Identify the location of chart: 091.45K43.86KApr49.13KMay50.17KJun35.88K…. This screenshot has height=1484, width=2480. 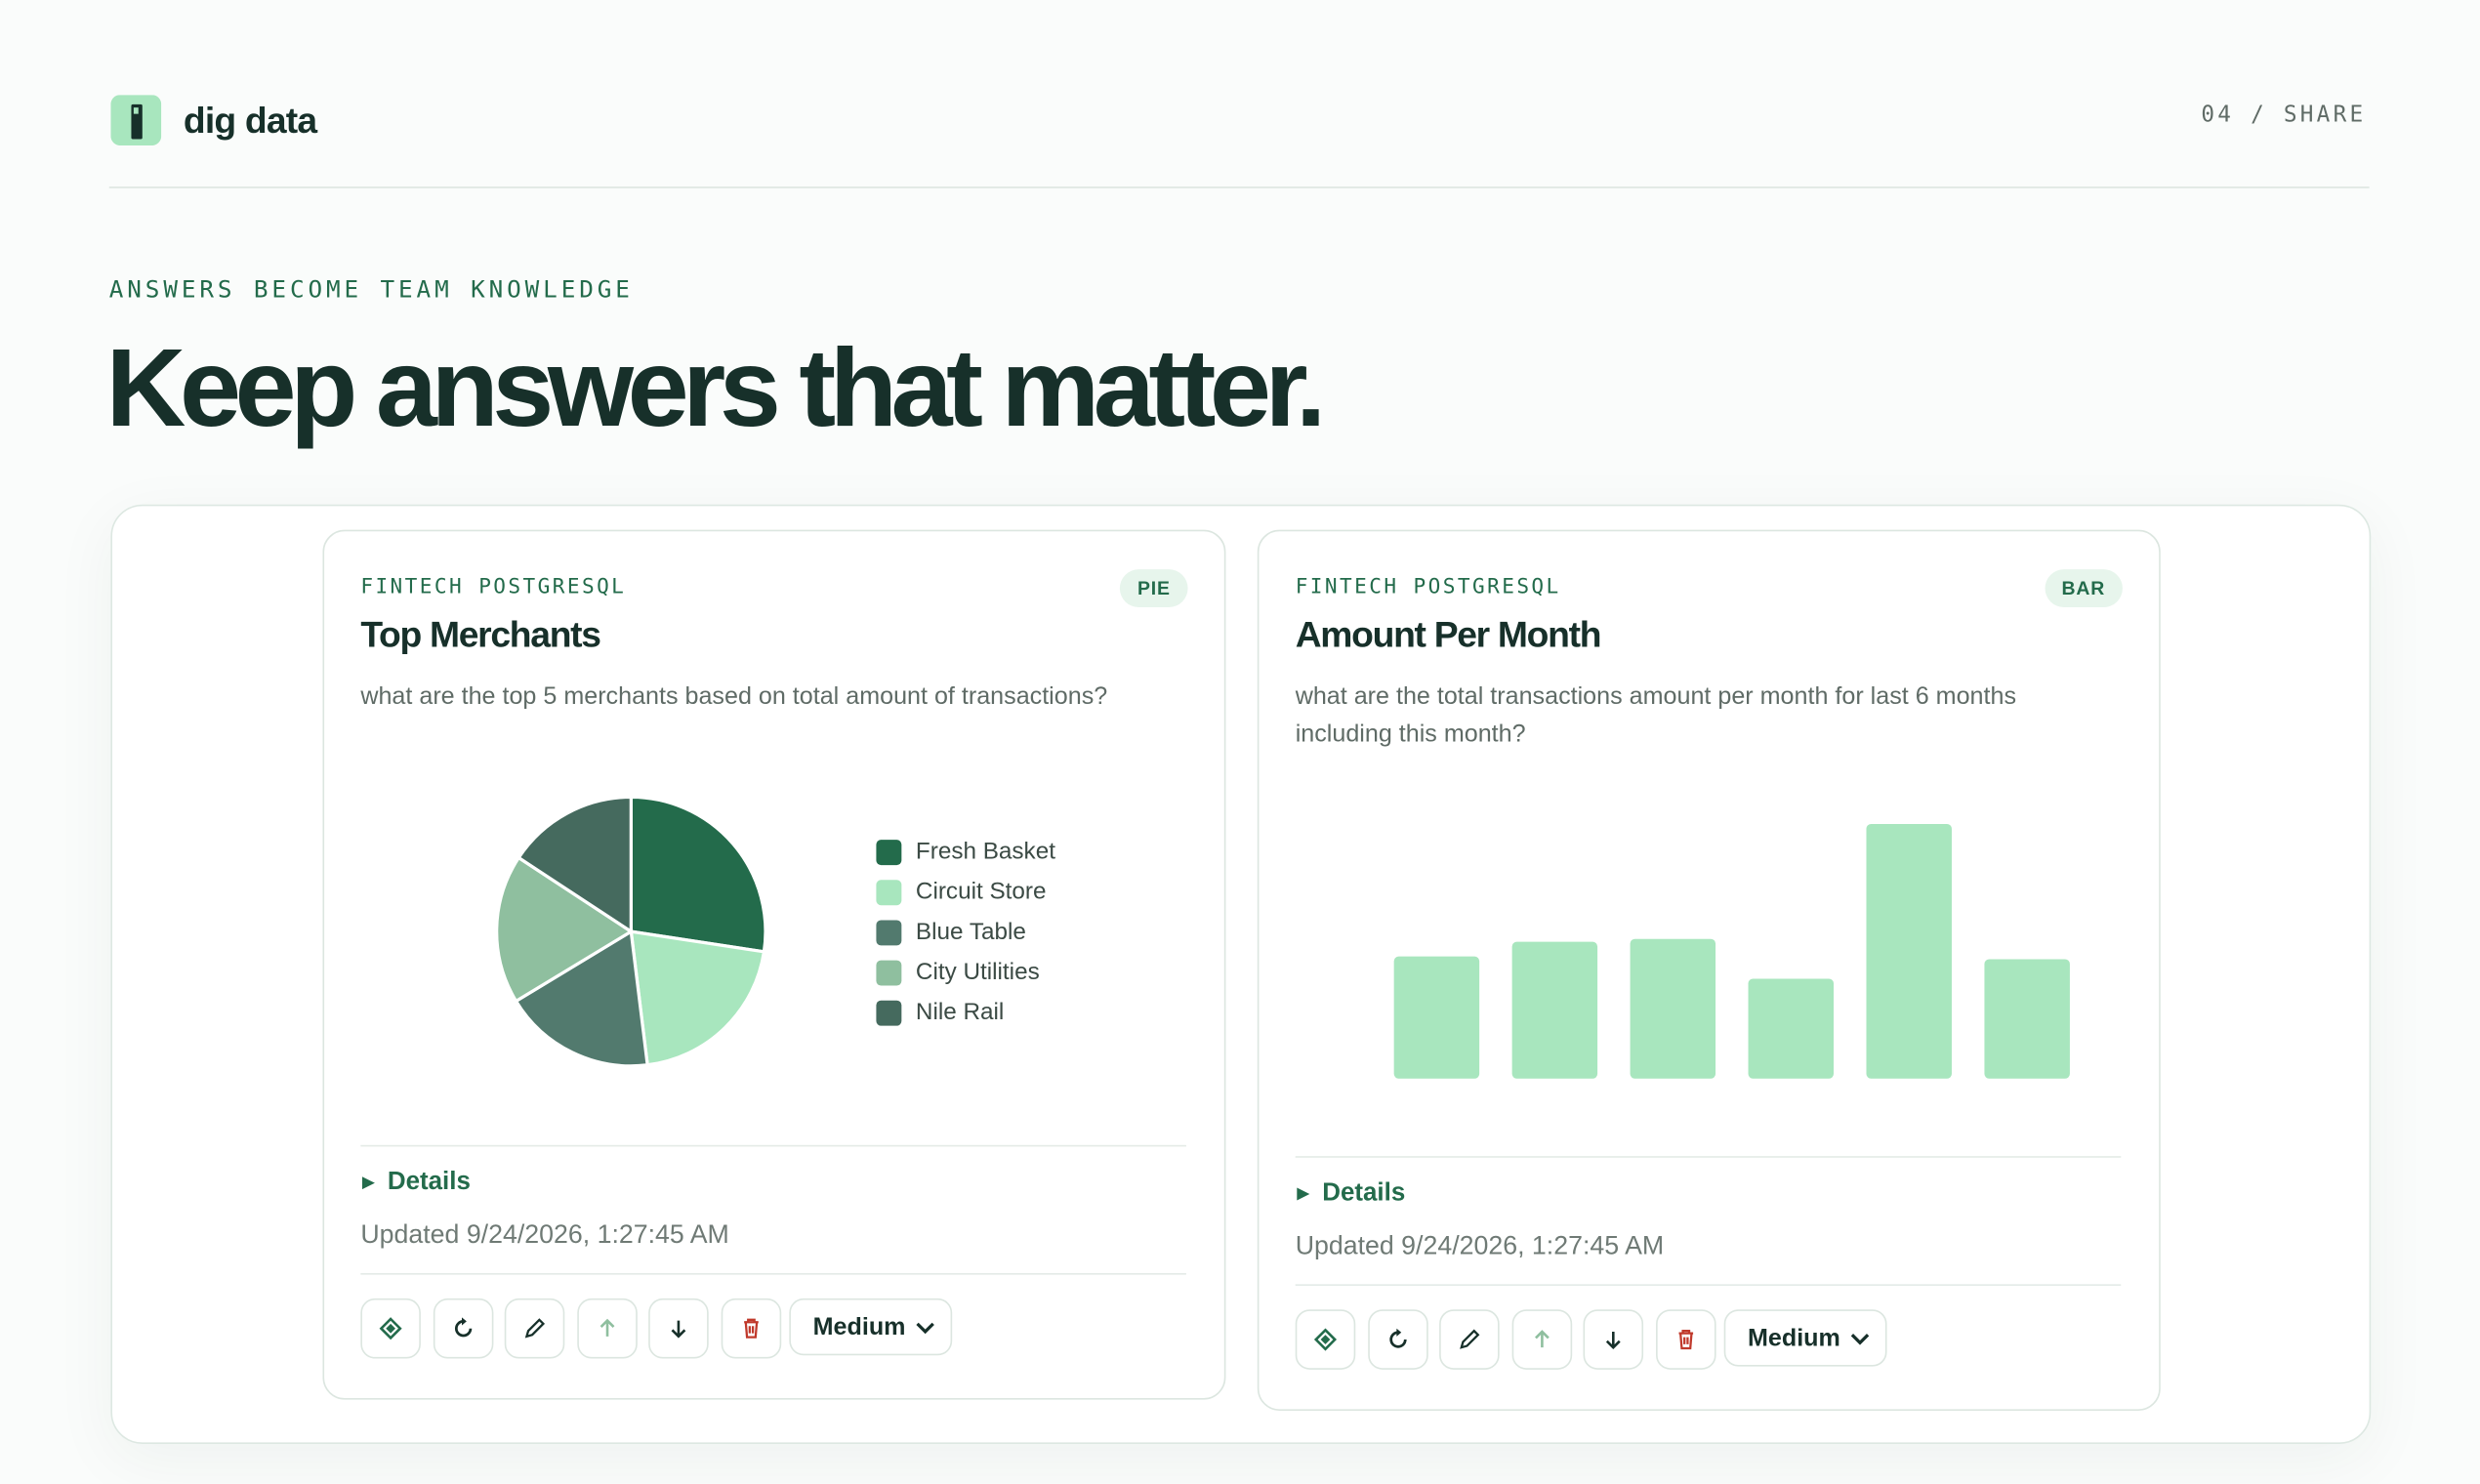
(1731, 951).